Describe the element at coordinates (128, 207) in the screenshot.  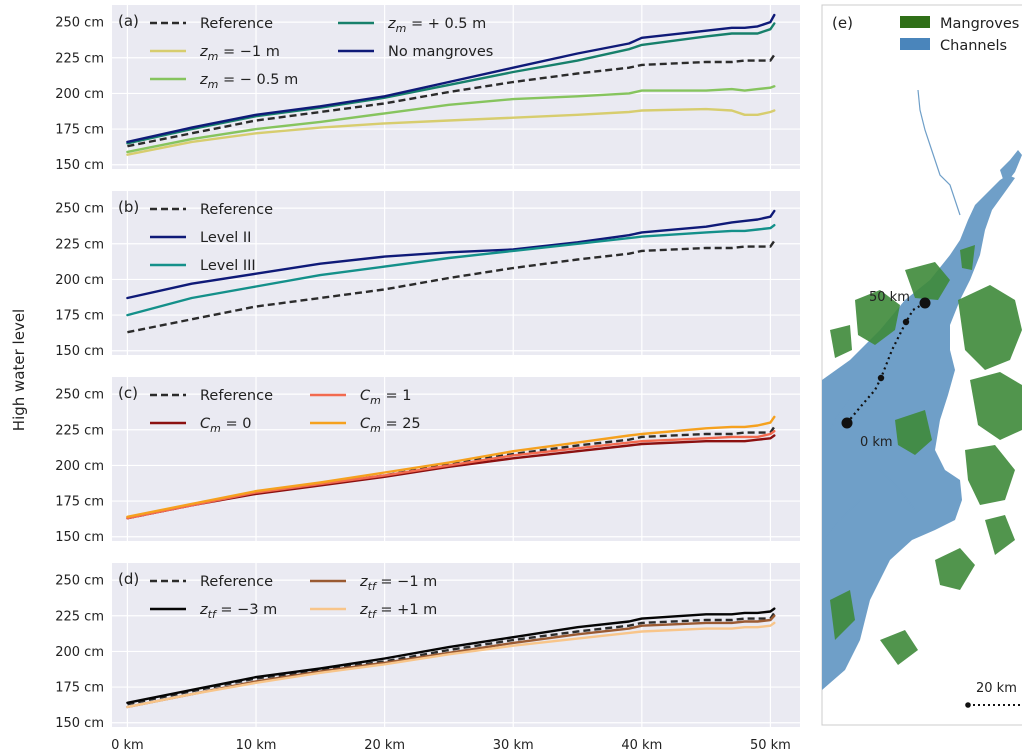
I see `panel-label: (b)` at that location.